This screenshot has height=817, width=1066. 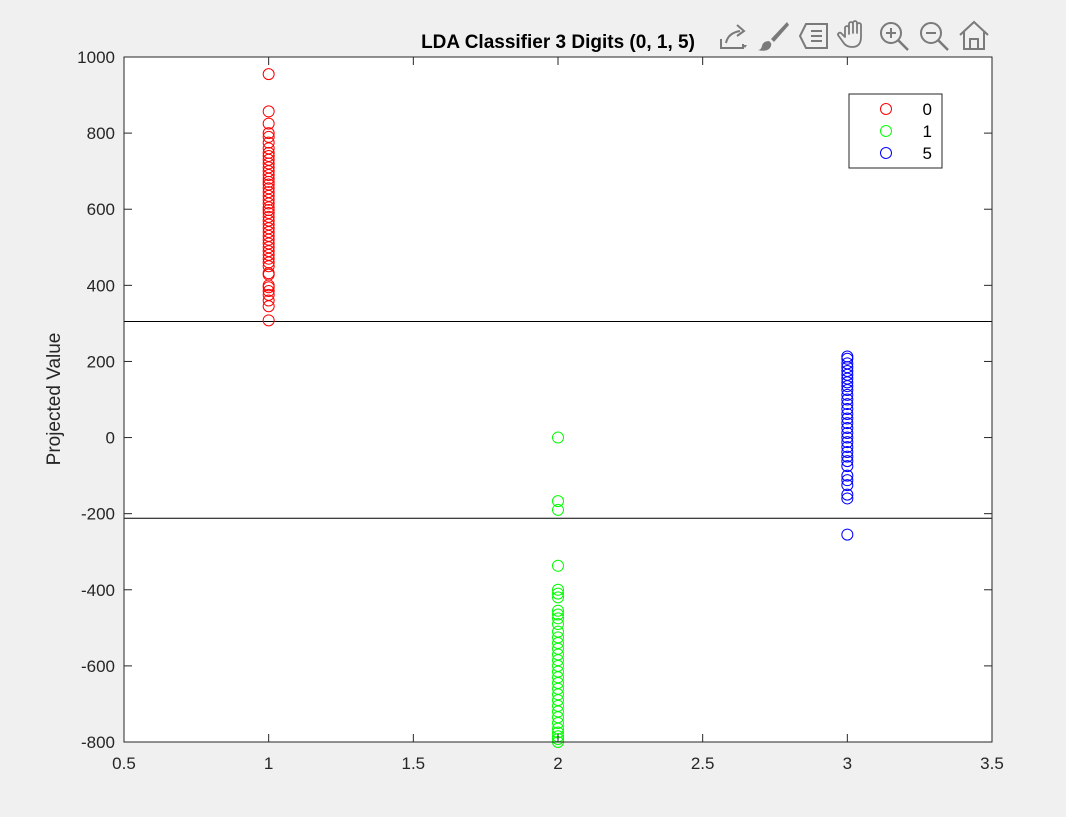 I want to click on y-axis-label: Projected Value, so click(x=54, y=399).